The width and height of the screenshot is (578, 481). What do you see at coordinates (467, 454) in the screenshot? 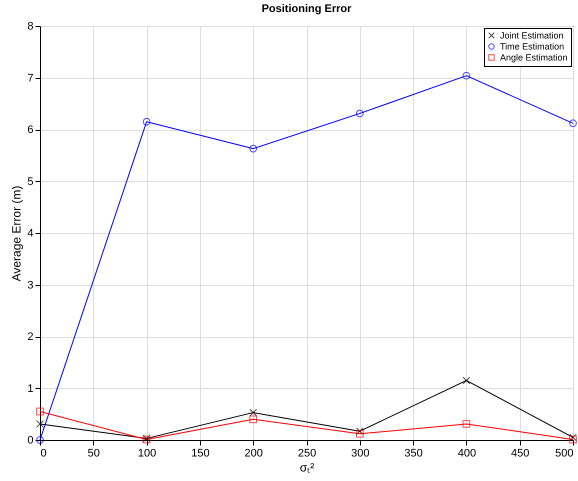
I see `x-tick-label: 400` at bounding box center [467, 454].